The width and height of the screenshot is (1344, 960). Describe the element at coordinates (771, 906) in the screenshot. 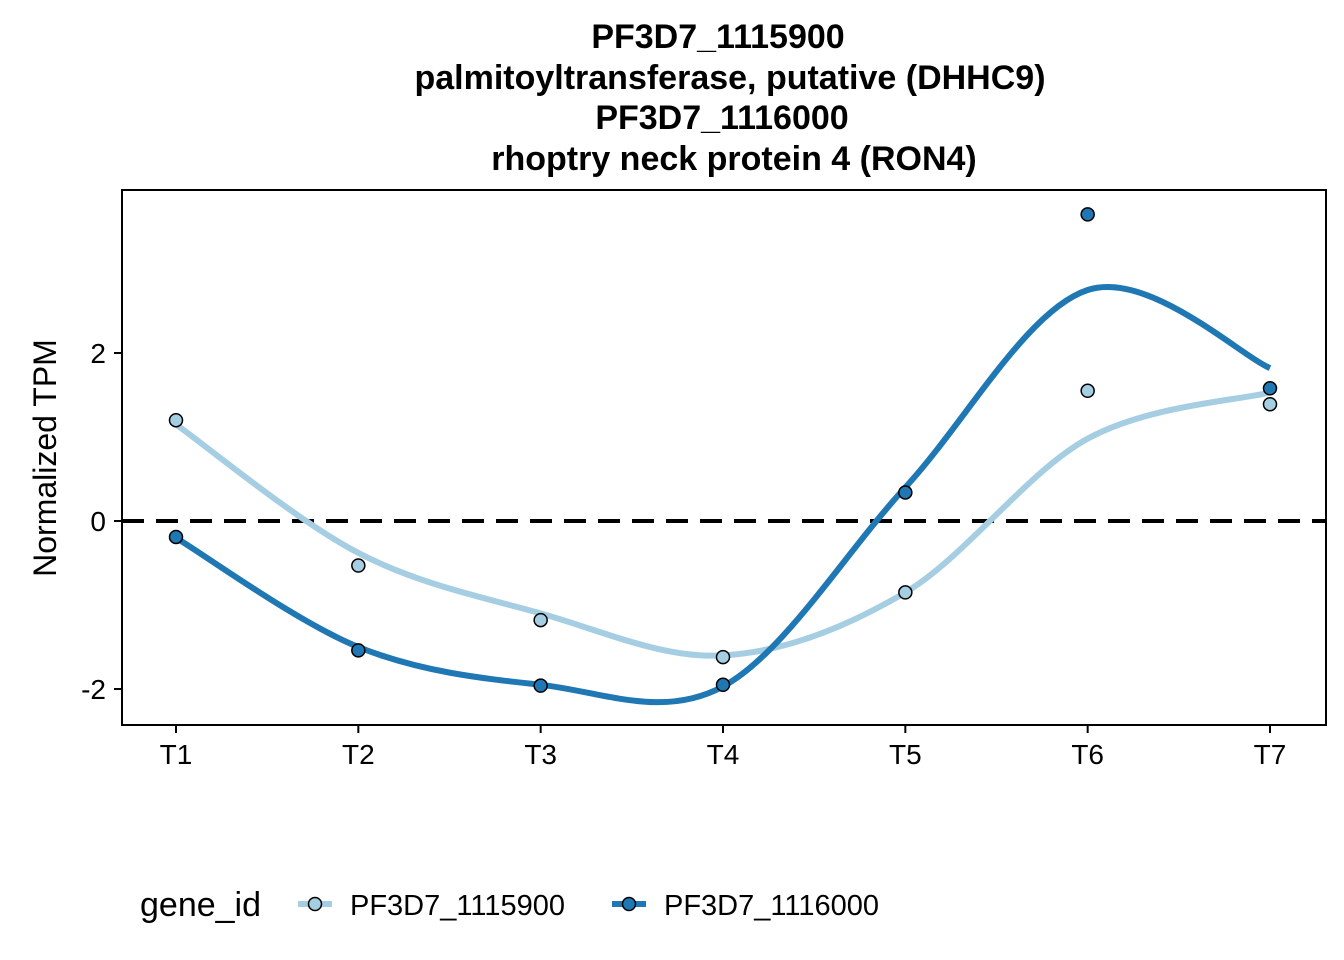

I see `legend-label-PF3D7_1116000: PF3D7_1116000` at that location.